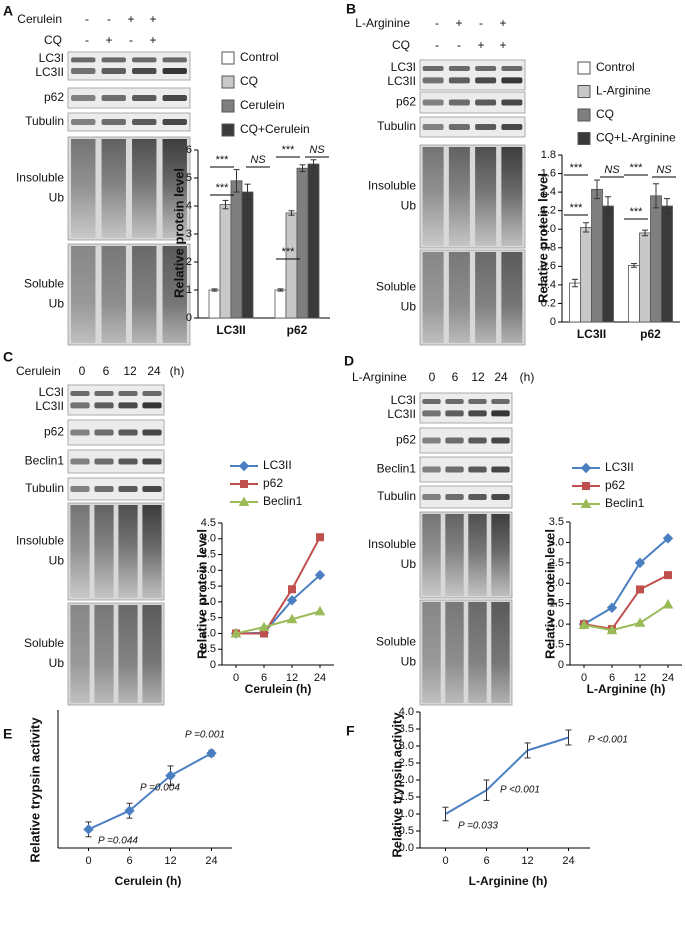  I want to click on annotation: NS, so click(664, 170).